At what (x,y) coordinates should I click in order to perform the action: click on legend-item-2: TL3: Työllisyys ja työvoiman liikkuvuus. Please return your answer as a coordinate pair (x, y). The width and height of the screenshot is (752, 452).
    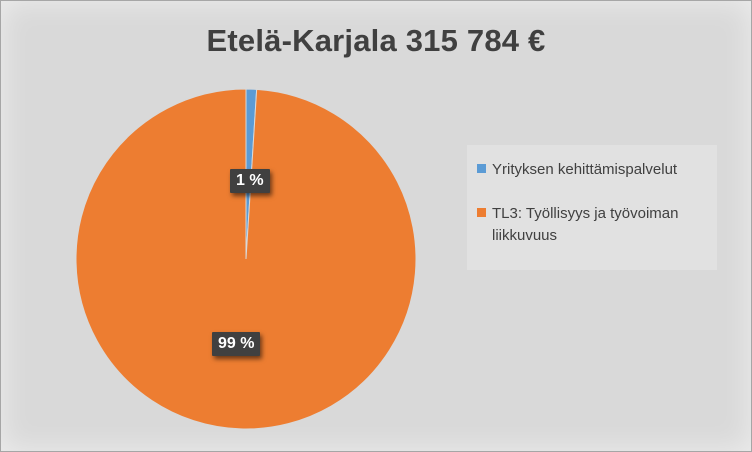
    Looking at the image, I should click on (592, 225).